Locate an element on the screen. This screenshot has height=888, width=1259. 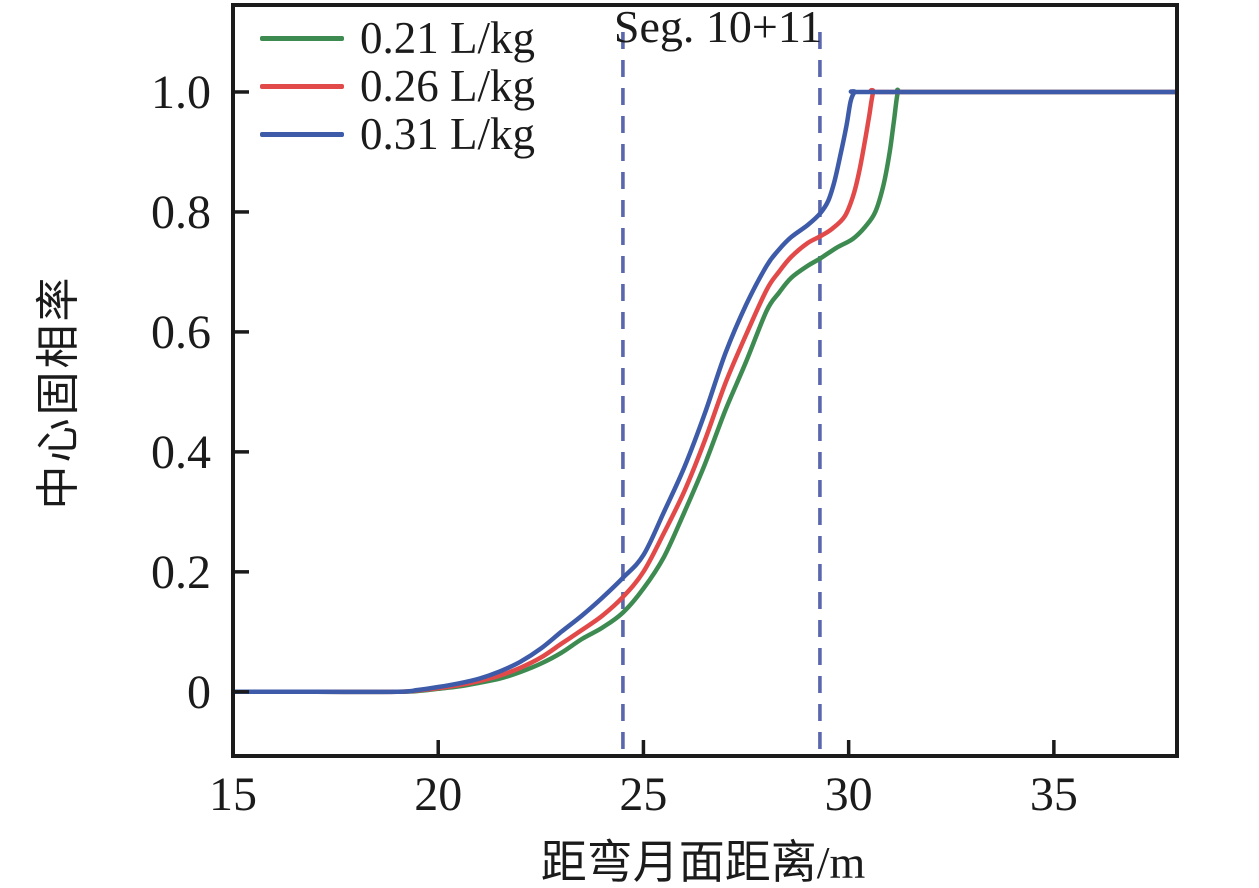
x-tick-label: 25 is located at coordinates (643, 794).